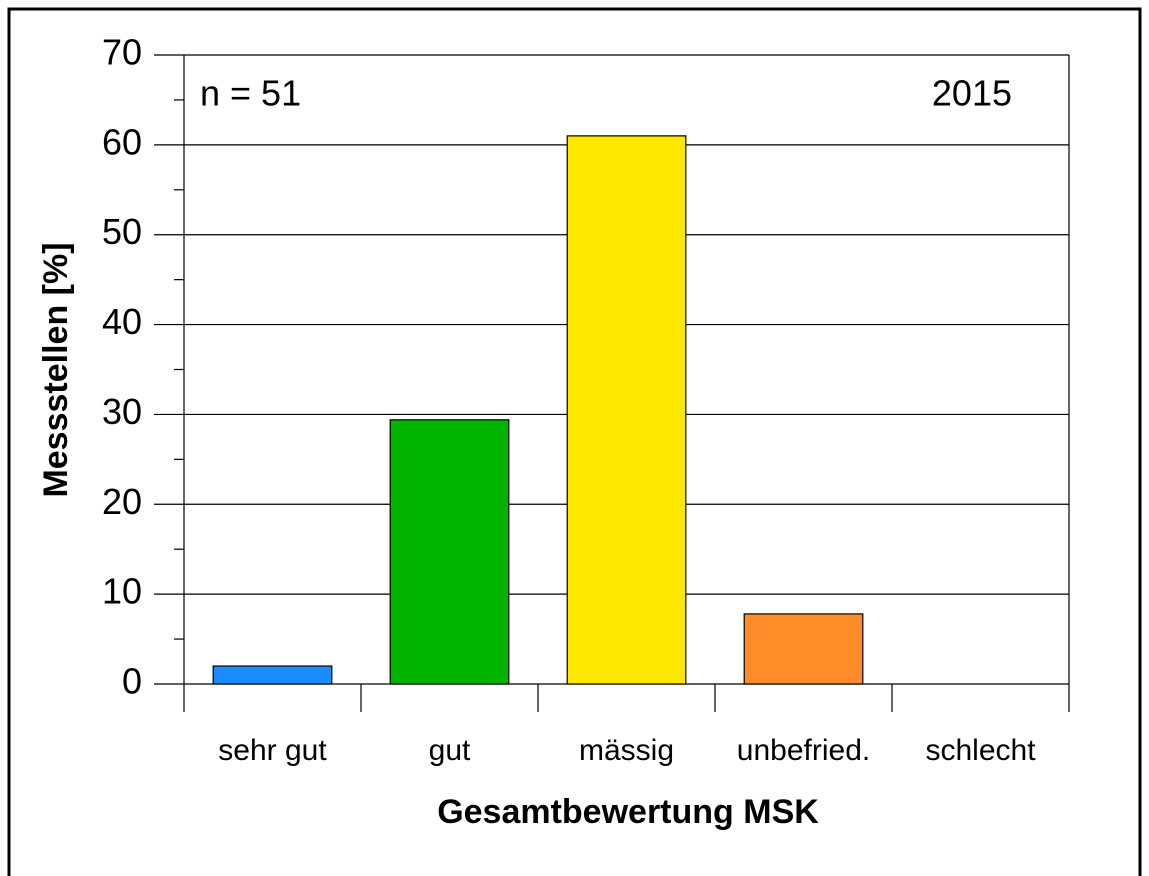 This screenshot has width=1149, height=876. What do you see at coordinates (250, 93) in the screenshot?
I see `annotation-n: n = 51` at bounding box center [250, 93].